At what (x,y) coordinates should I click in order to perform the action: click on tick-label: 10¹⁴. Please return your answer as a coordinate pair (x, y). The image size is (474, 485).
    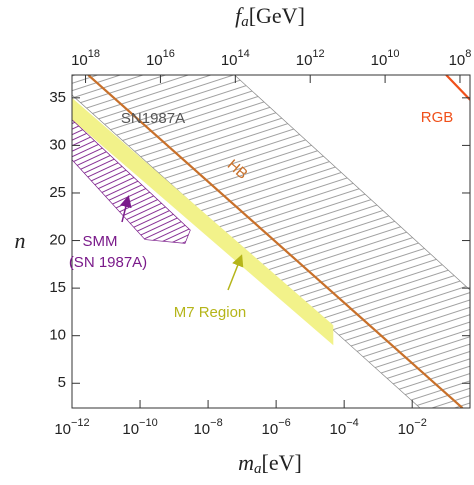
    Looking at the image, I should click on (235, 58).